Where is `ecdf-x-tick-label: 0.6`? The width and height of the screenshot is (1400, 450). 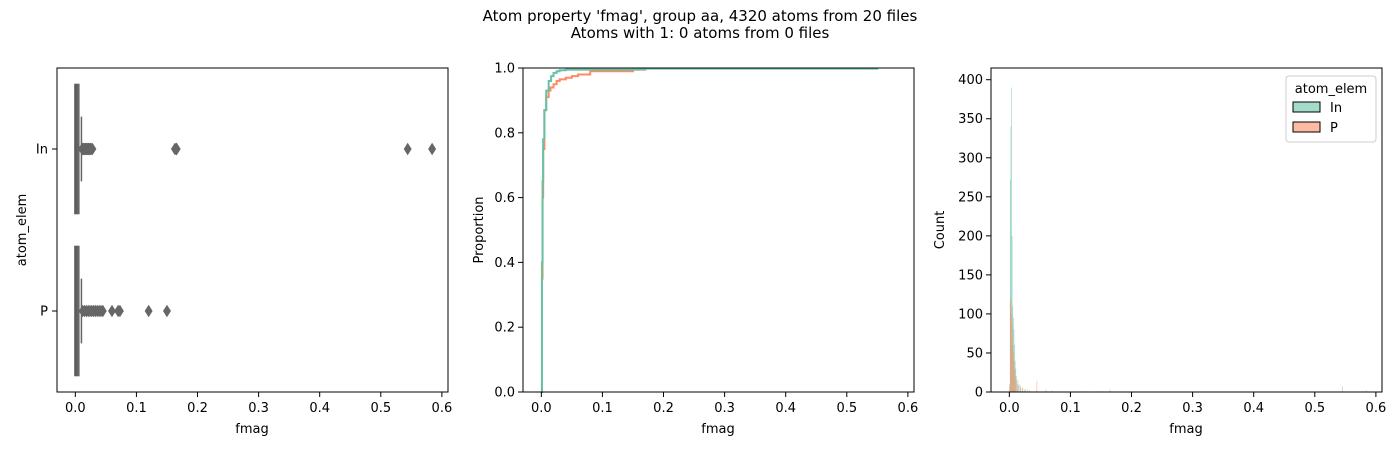 ecdf-x-tick-label: 0.6 is located at coordinates (908, 408).